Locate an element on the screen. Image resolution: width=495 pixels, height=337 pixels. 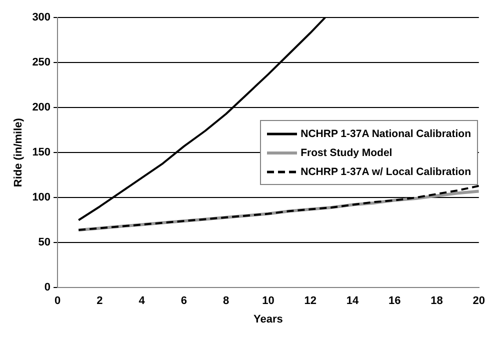
y-tick-label: 100 is located at coordinates (41, 198).